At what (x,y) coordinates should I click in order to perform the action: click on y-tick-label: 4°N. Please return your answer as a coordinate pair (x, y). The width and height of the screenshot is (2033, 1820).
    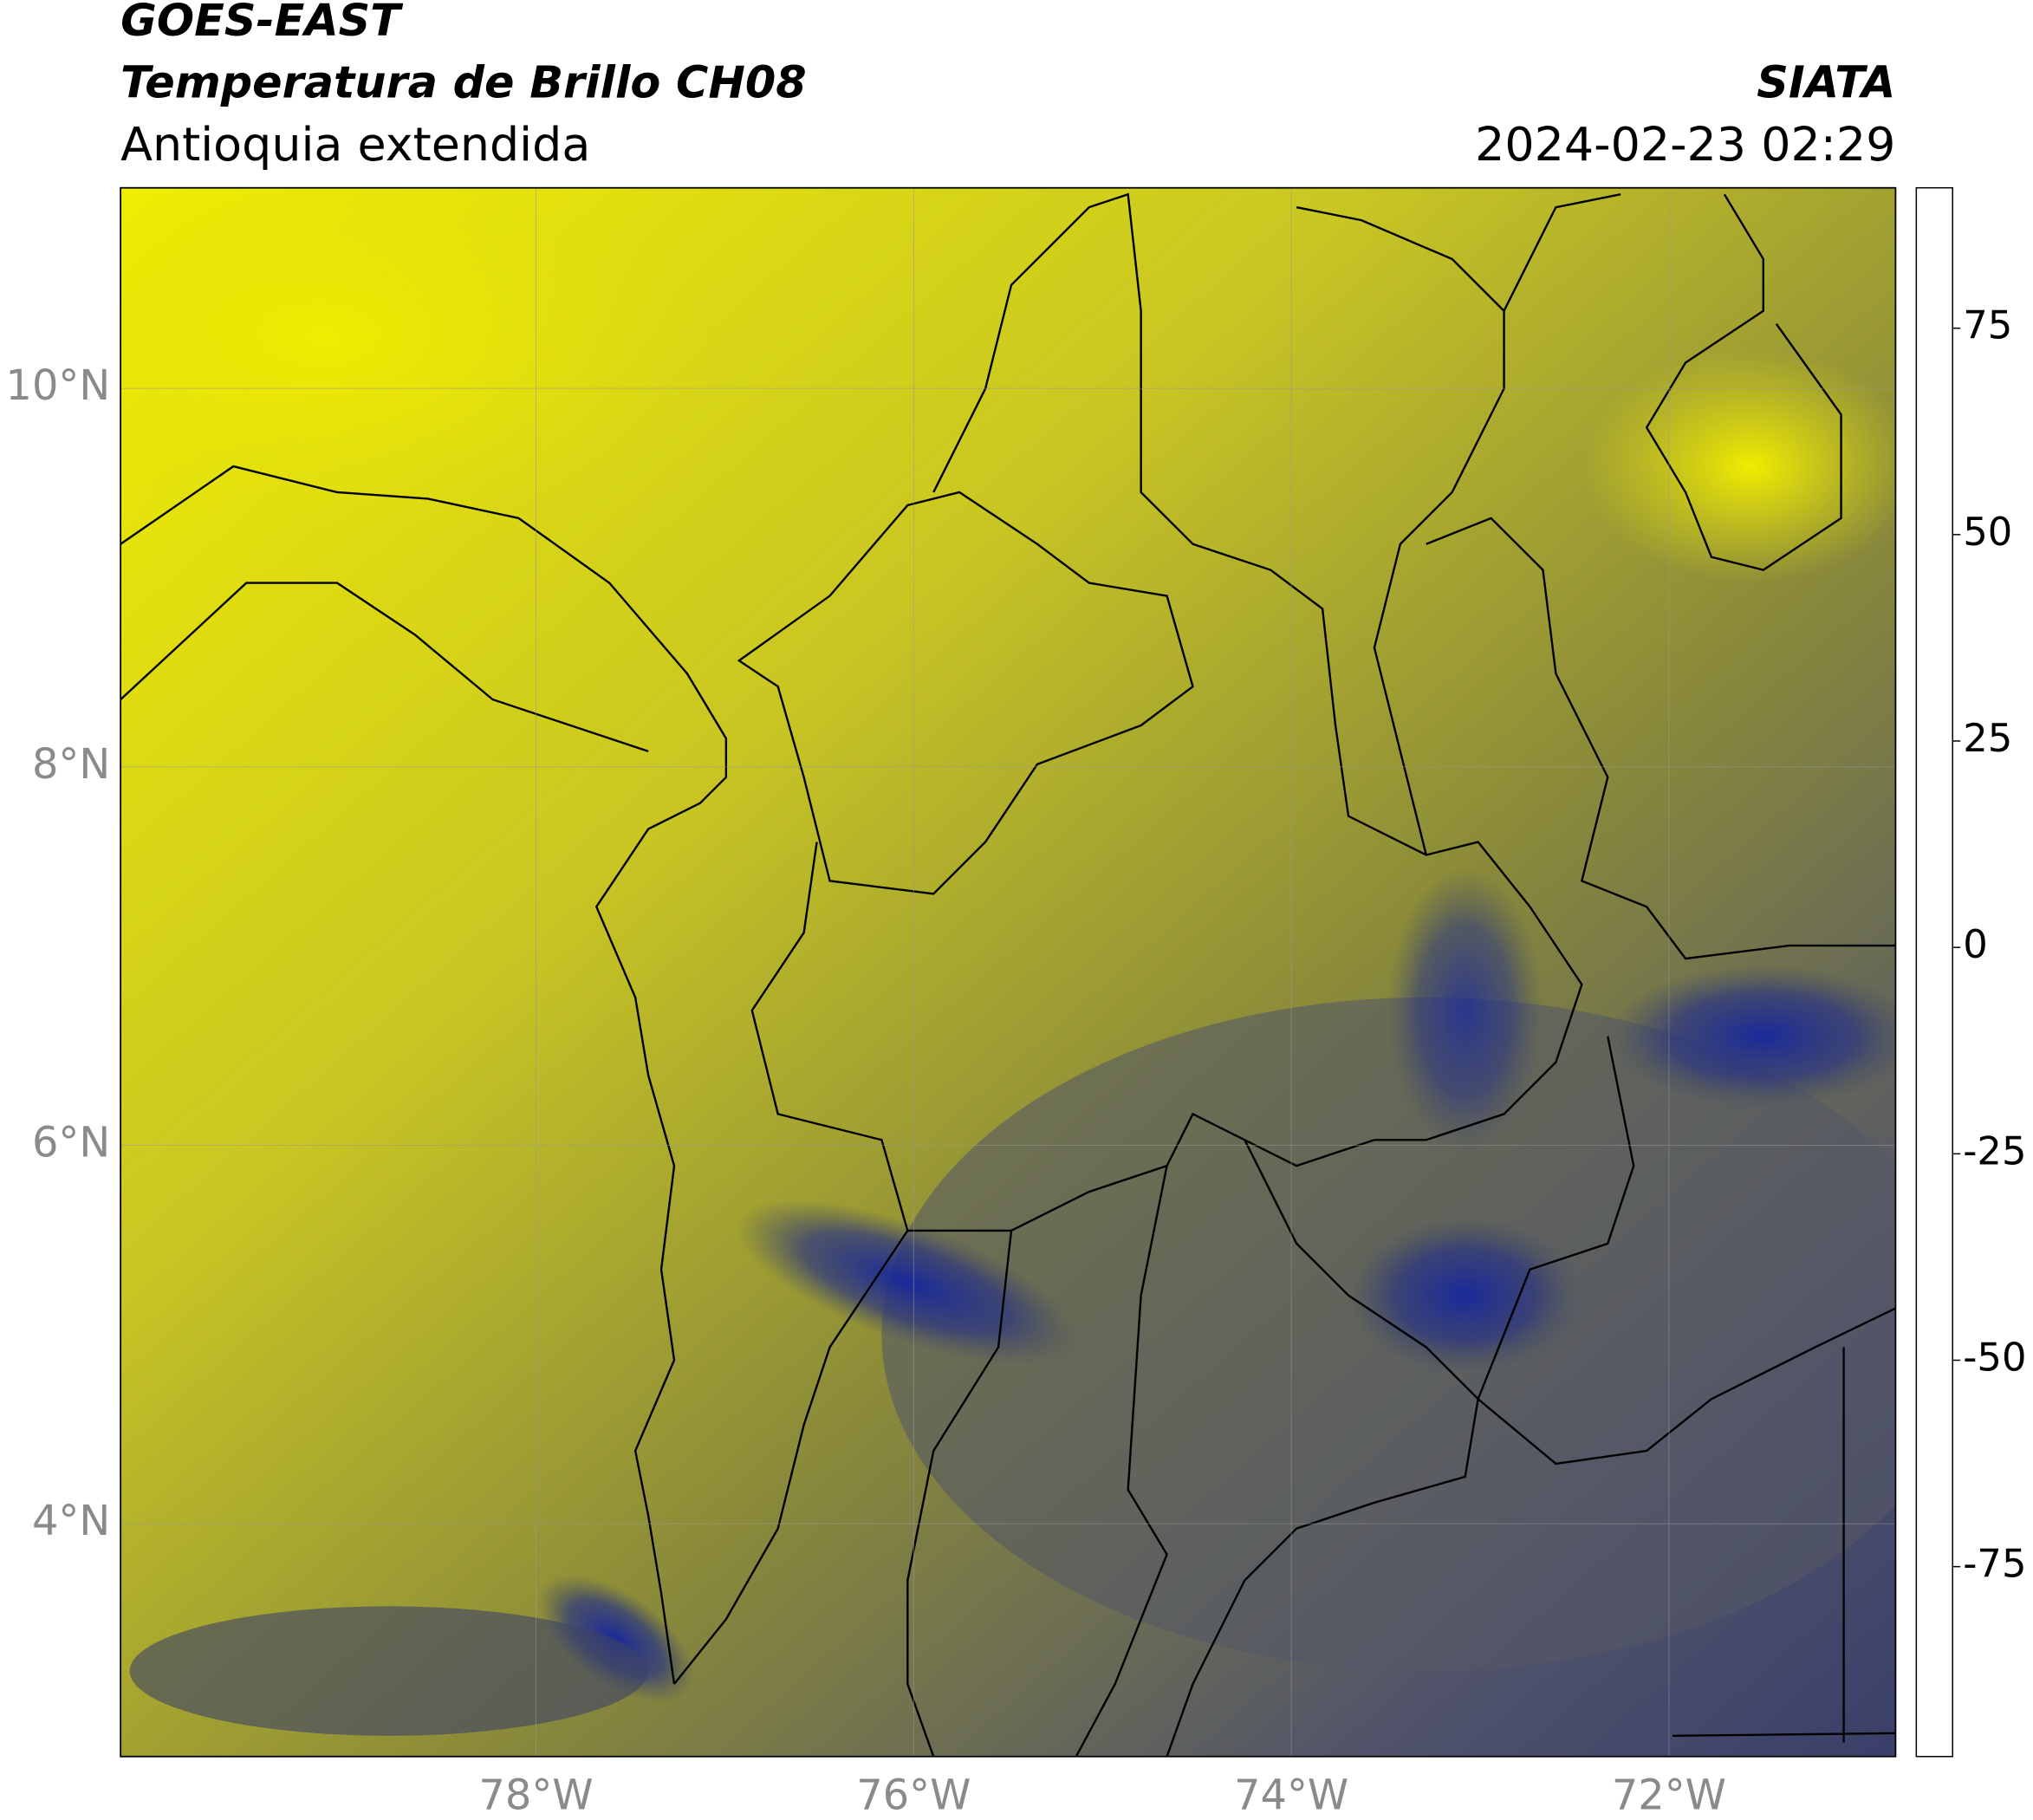
    Looking at the image, I should click on (71, 1521).